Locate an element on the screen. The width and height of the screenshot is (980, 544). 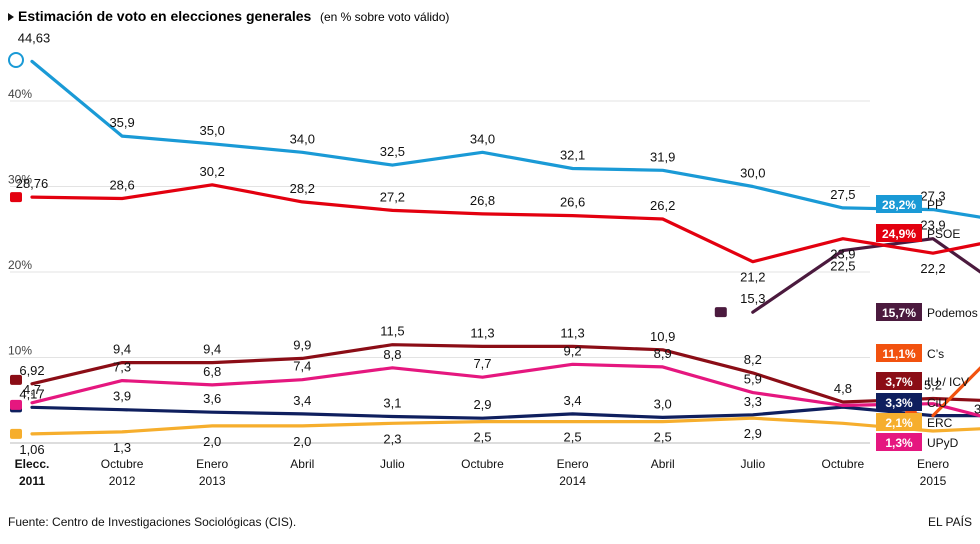
data-label-upyd: 7,7 is located at coordinates (482, 363).